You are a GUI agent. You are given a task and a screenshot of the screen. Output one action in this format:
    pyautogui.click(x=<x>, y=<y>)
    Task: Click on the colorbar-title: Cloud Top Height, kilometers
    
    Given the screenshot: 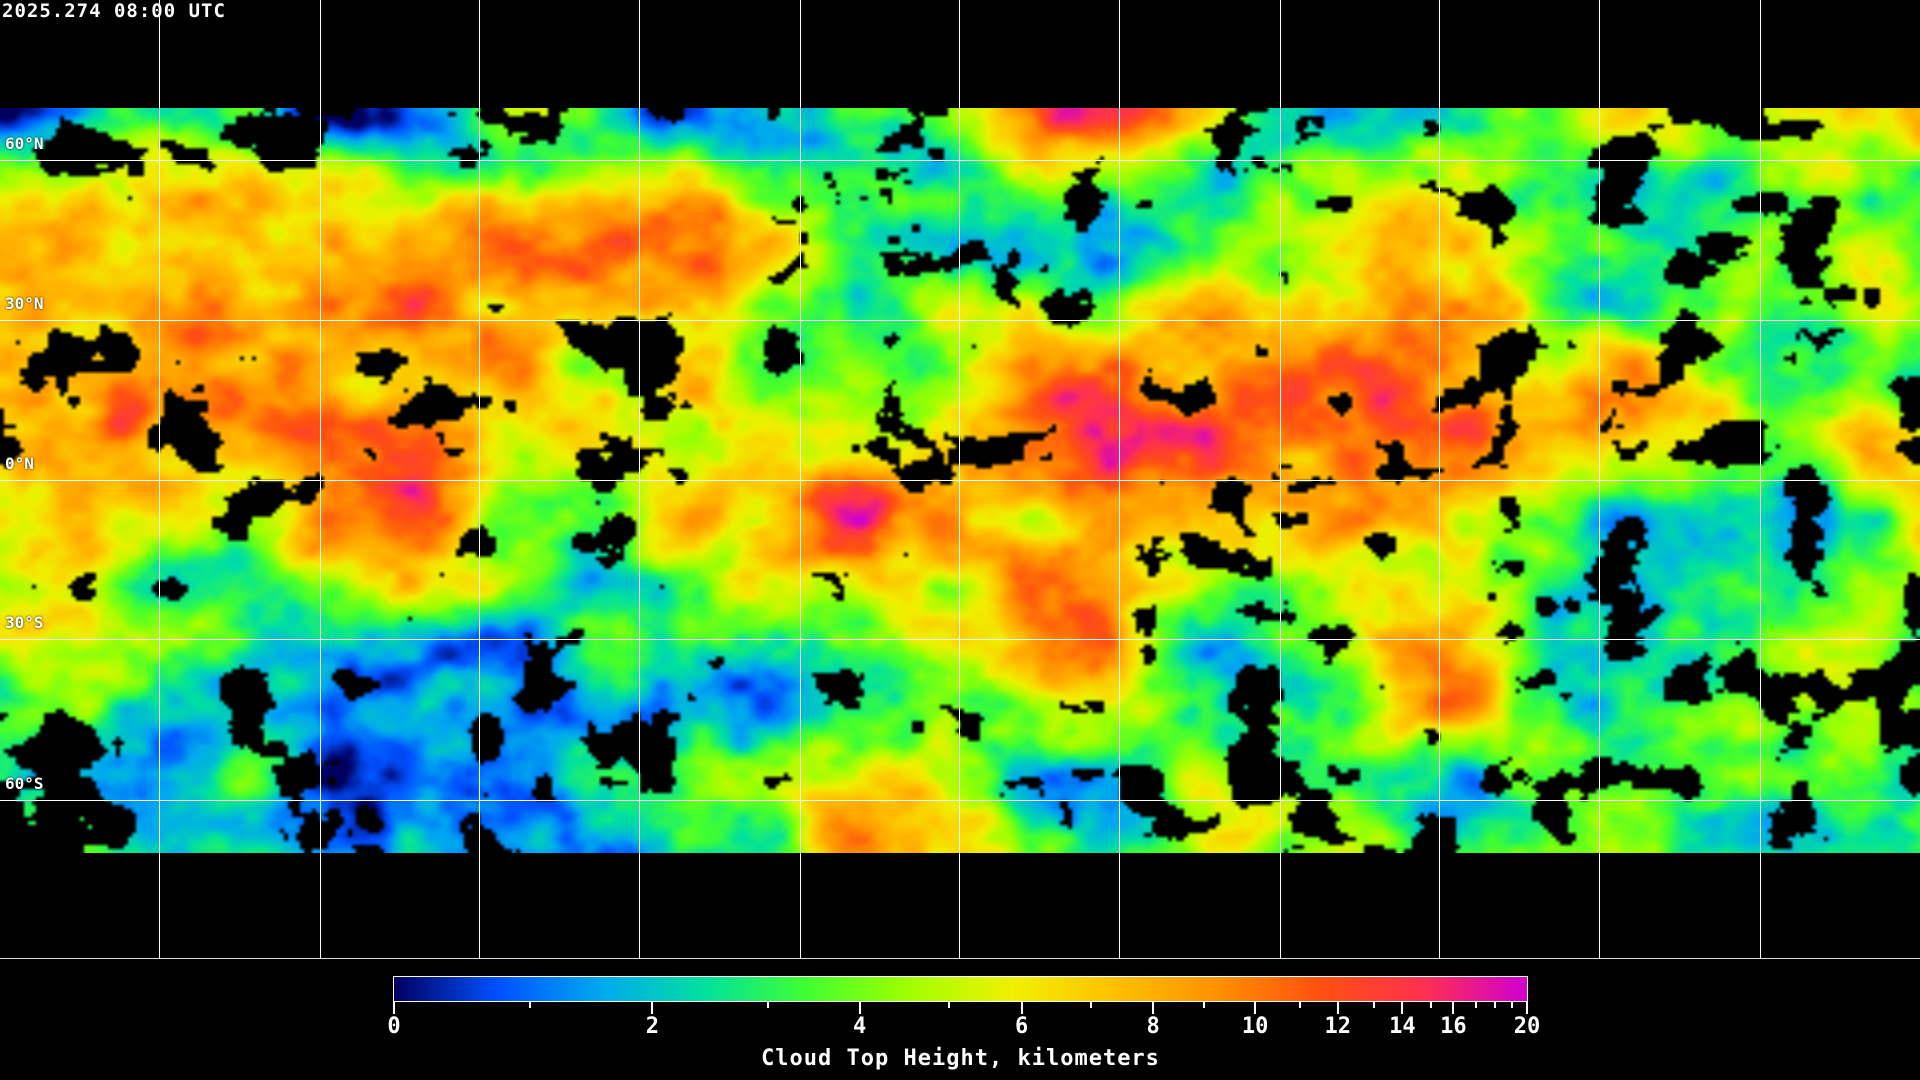 What is the action you would take?
    pyautogui.click(x=960, y=1058)
    